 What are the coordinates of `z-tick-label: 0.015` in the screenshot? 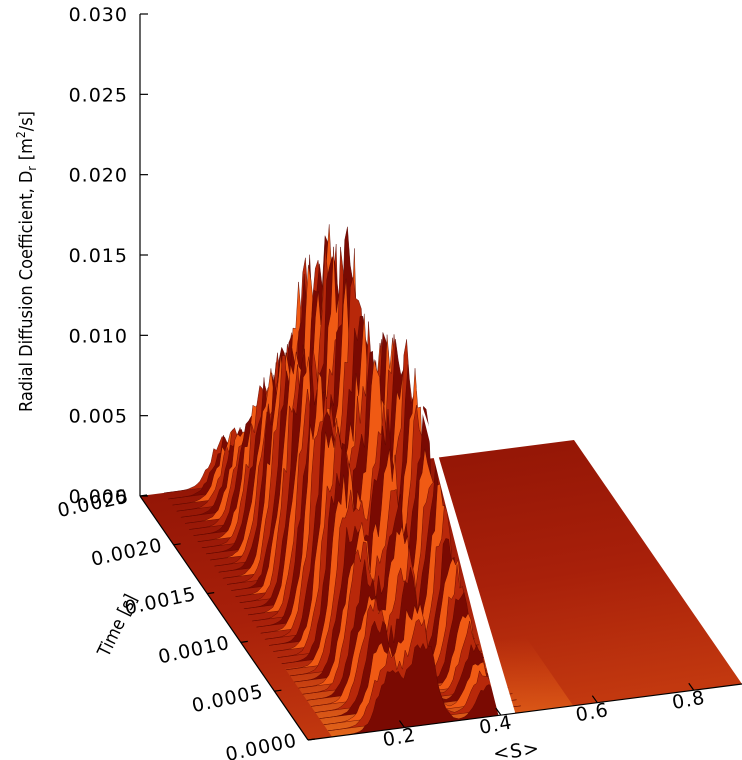 It's located at (98, 256).